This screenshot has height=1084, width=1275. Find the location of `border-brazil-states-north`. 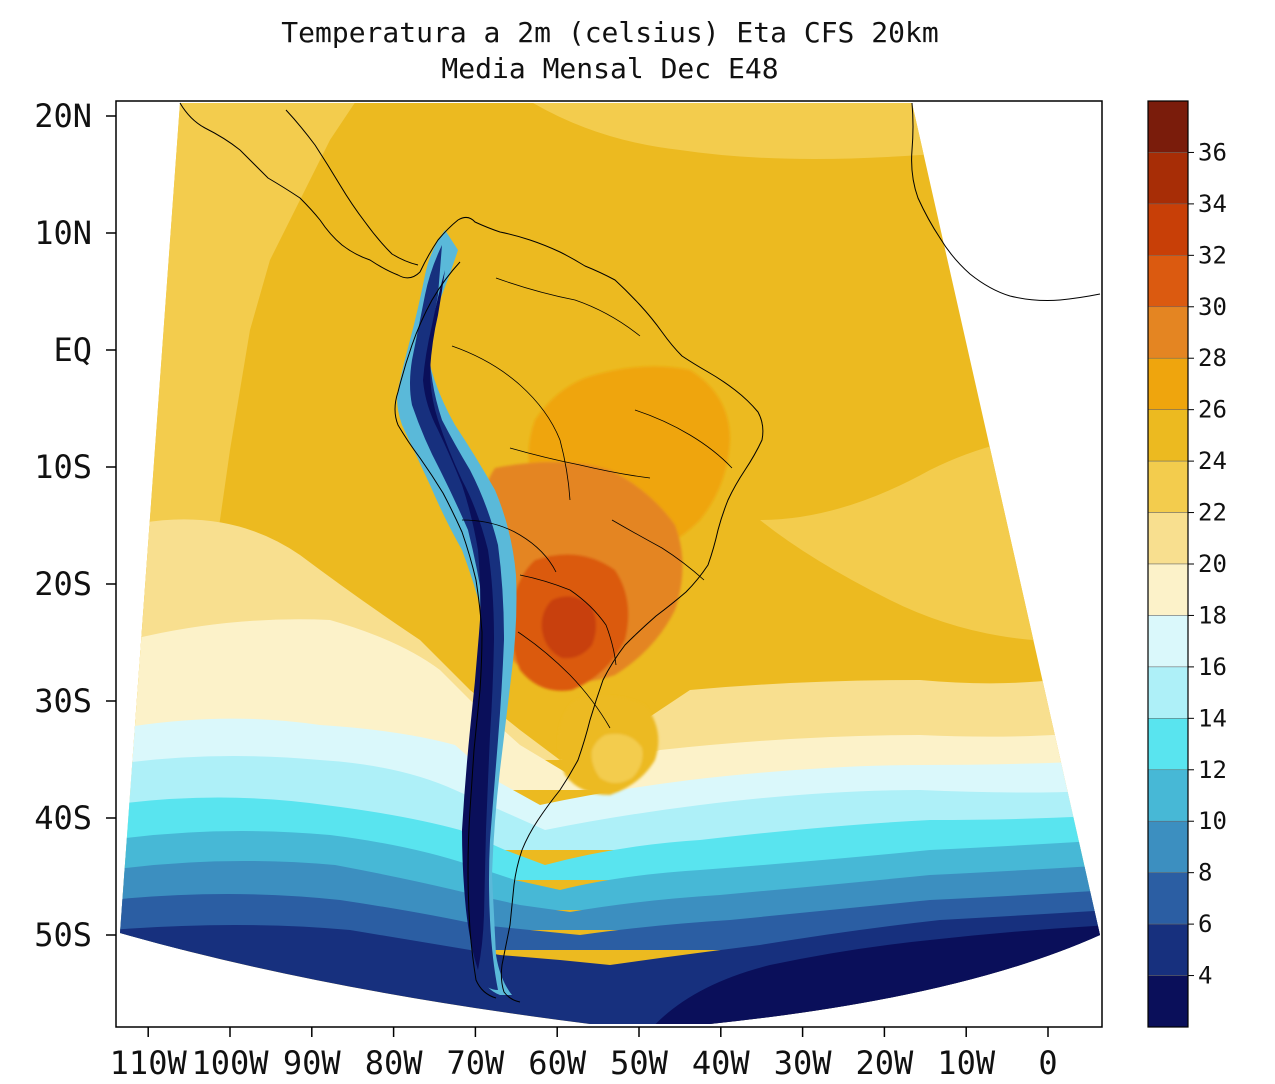

border-brazil-states-north is located at coordinates (683, 439).